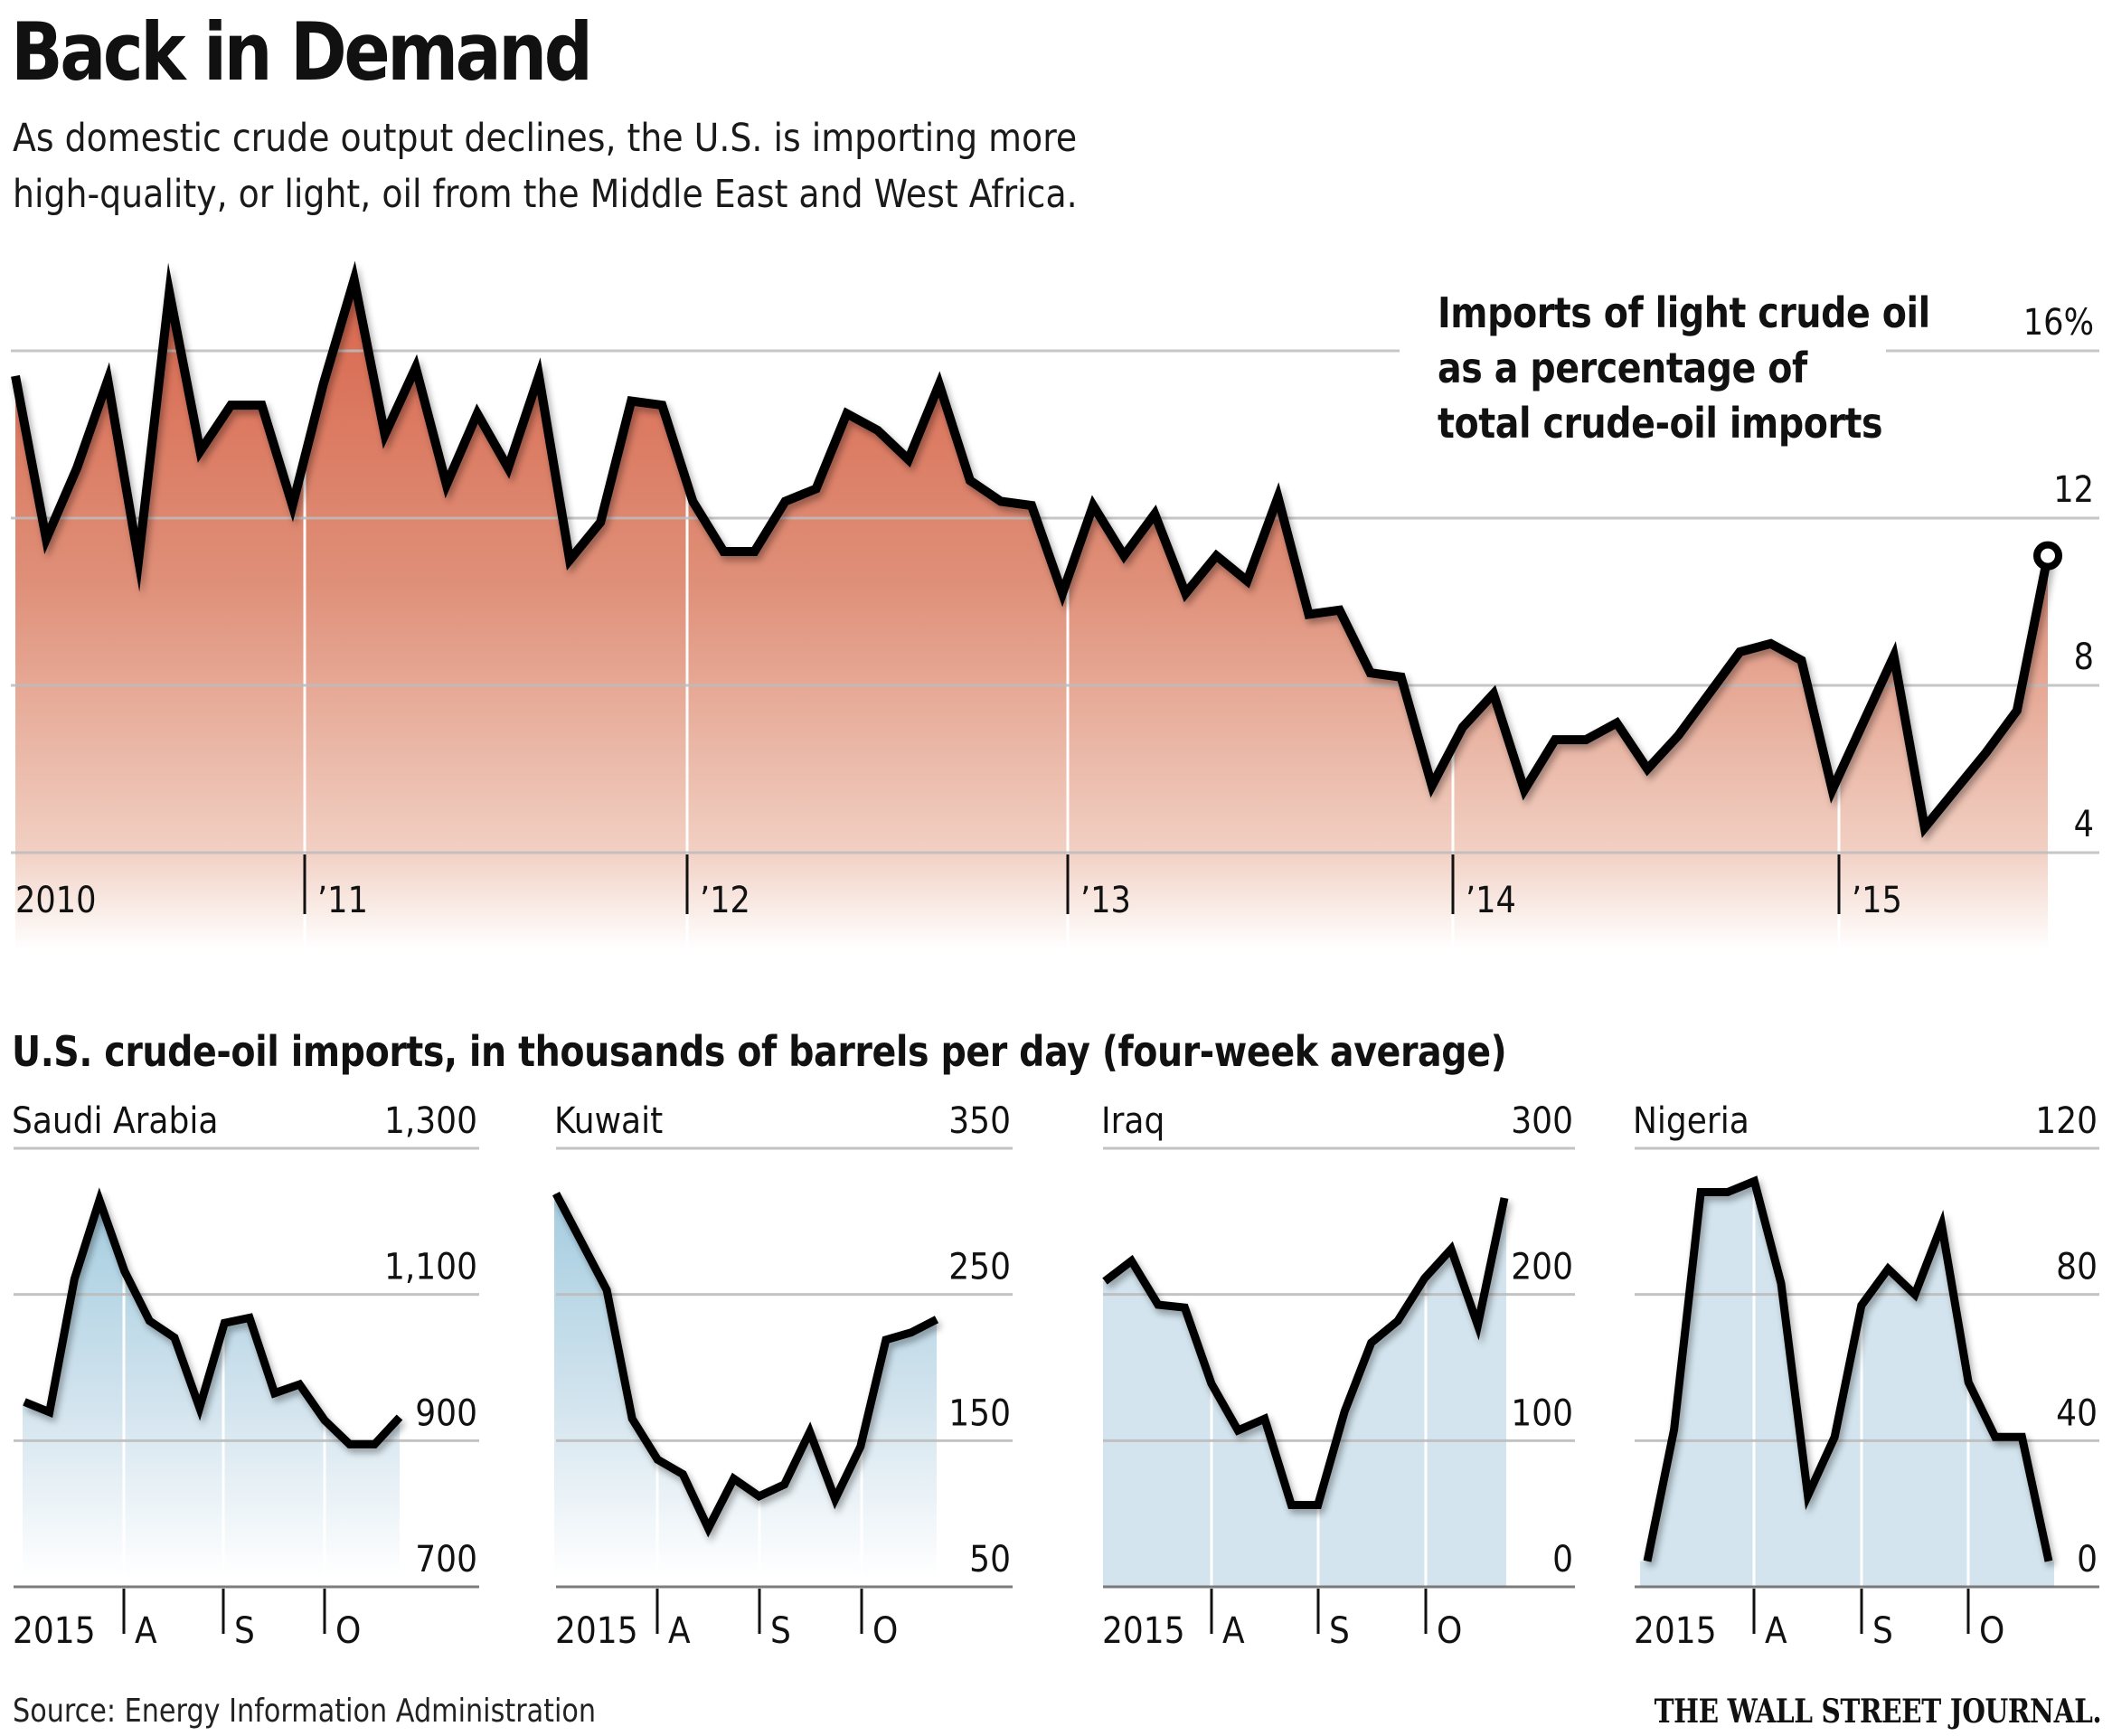  What do you see at coordinates (1660, 424) in the screenshot?
I see `annotation-line: total crude-oil imports` at bounding box center [1660, 424].